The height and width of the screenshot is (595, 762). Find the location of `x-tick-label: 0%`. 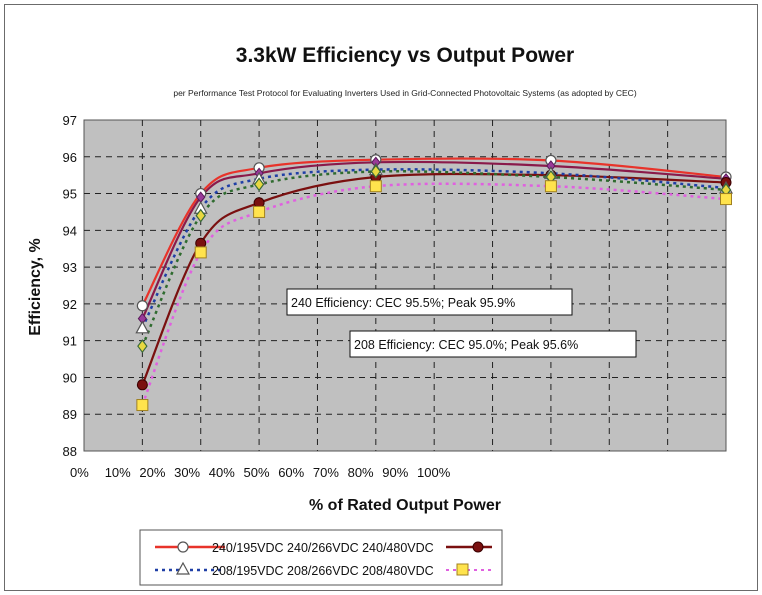

x-tick-label: 0% is located at coordinates (79, 472).